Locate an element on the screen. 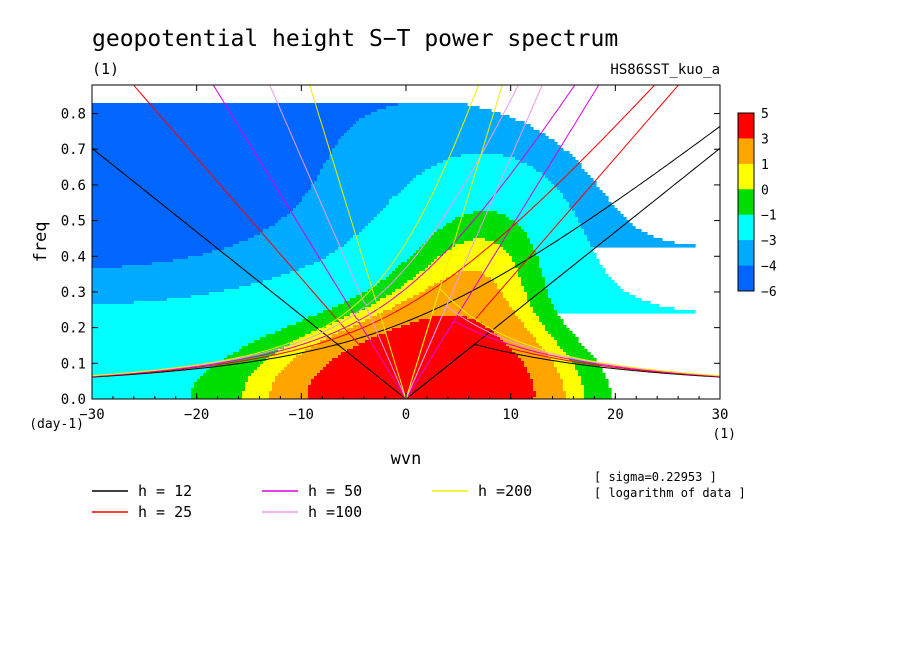 The height and width of the screenshot is (654, 904). legend-label: h = 12 is located at coordinates (165, 491).